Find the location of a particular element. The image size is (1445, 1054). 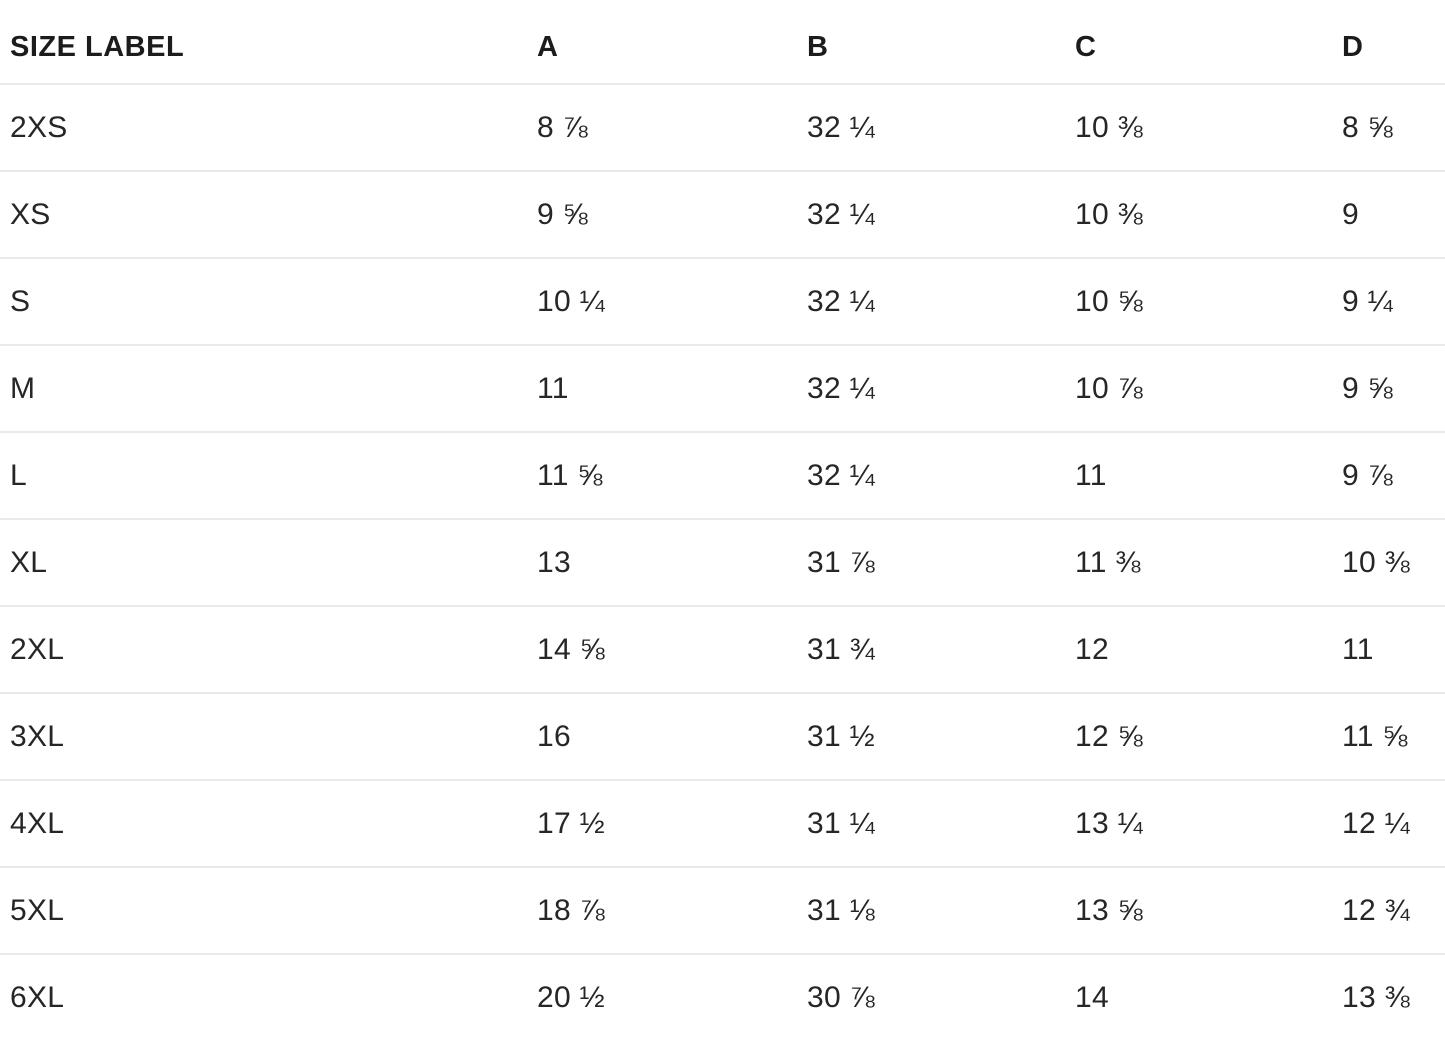

measurement-cell-a: 20 ½ is located at coordinates (662, 997).